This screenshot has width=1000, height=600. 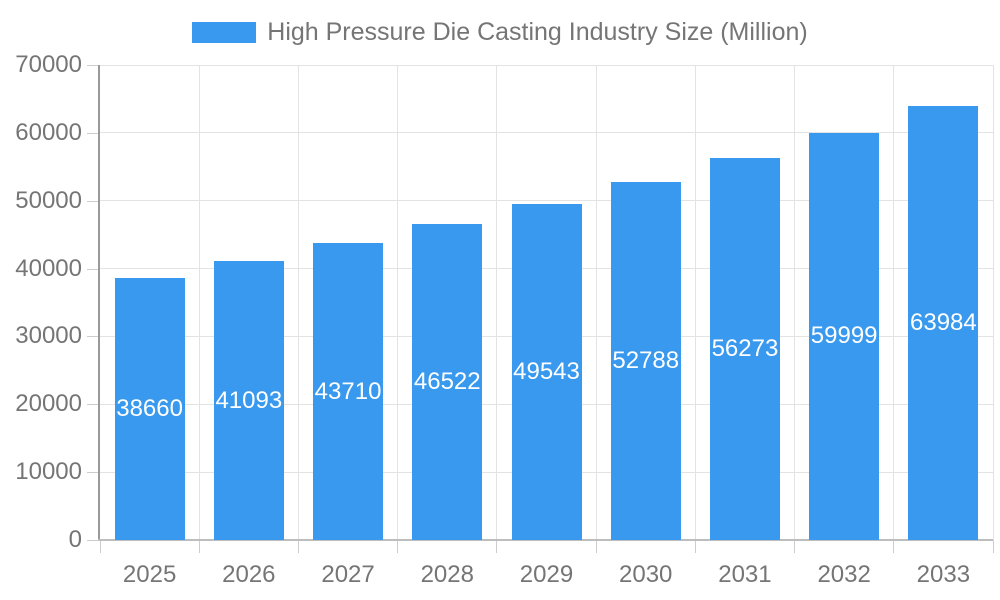 What do you see at coordinates (48, 472) in the screenshot?
I see `y-axis-label: 10000` at bounding box center [48, 472].